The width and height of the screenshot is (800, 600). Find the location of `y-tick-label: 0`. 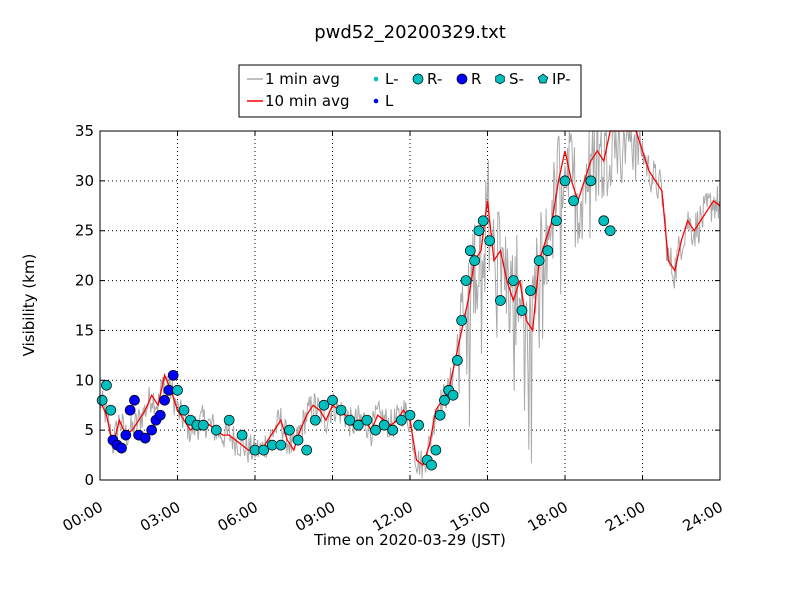

y-tick-label: 0 is located at coordinates (89, 480).